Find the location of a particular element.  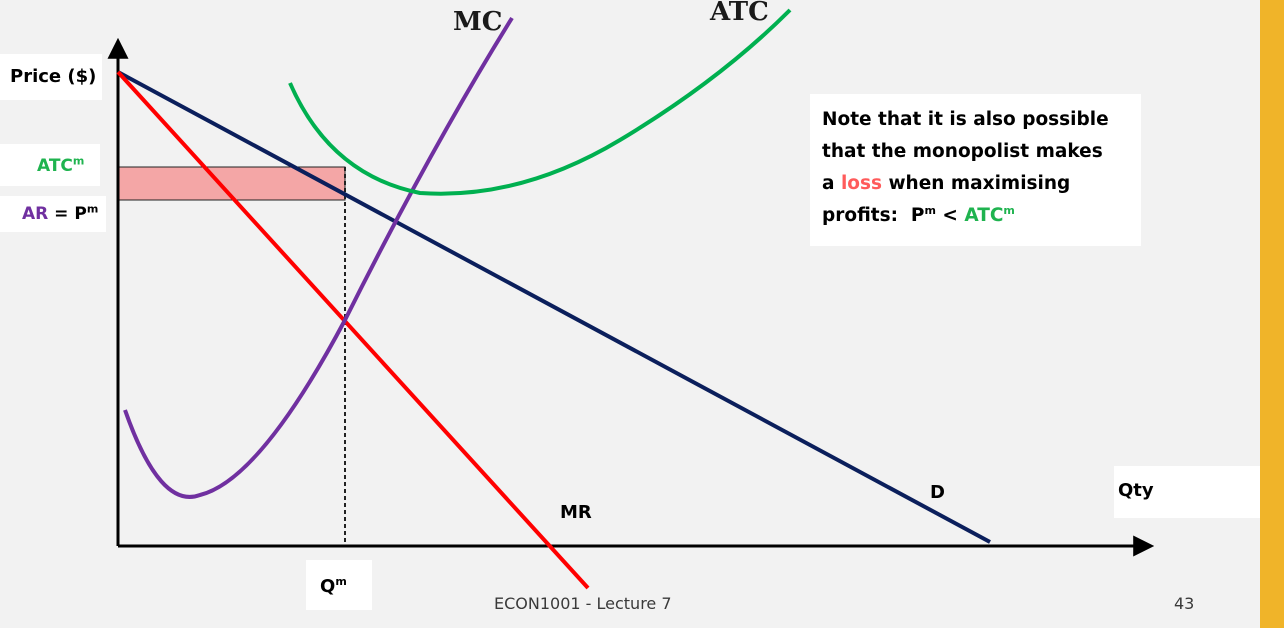

y-axis-label-box: Price ($) is located at coordinates (51, 77).